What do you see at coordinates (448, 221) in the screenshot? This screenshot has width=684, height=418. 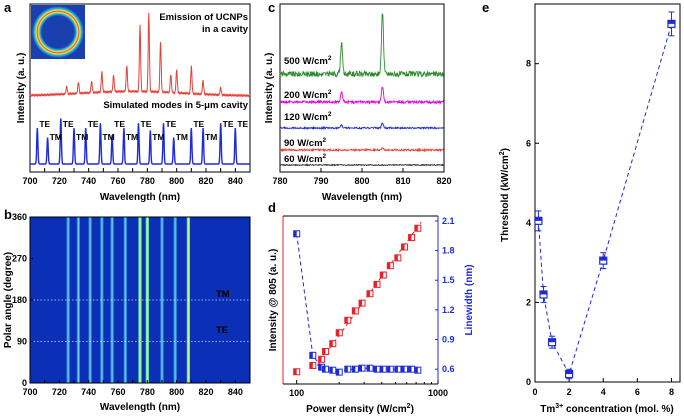 I see `panel-d-y2tick-label: 2.1` at bounding box center [448, 221].